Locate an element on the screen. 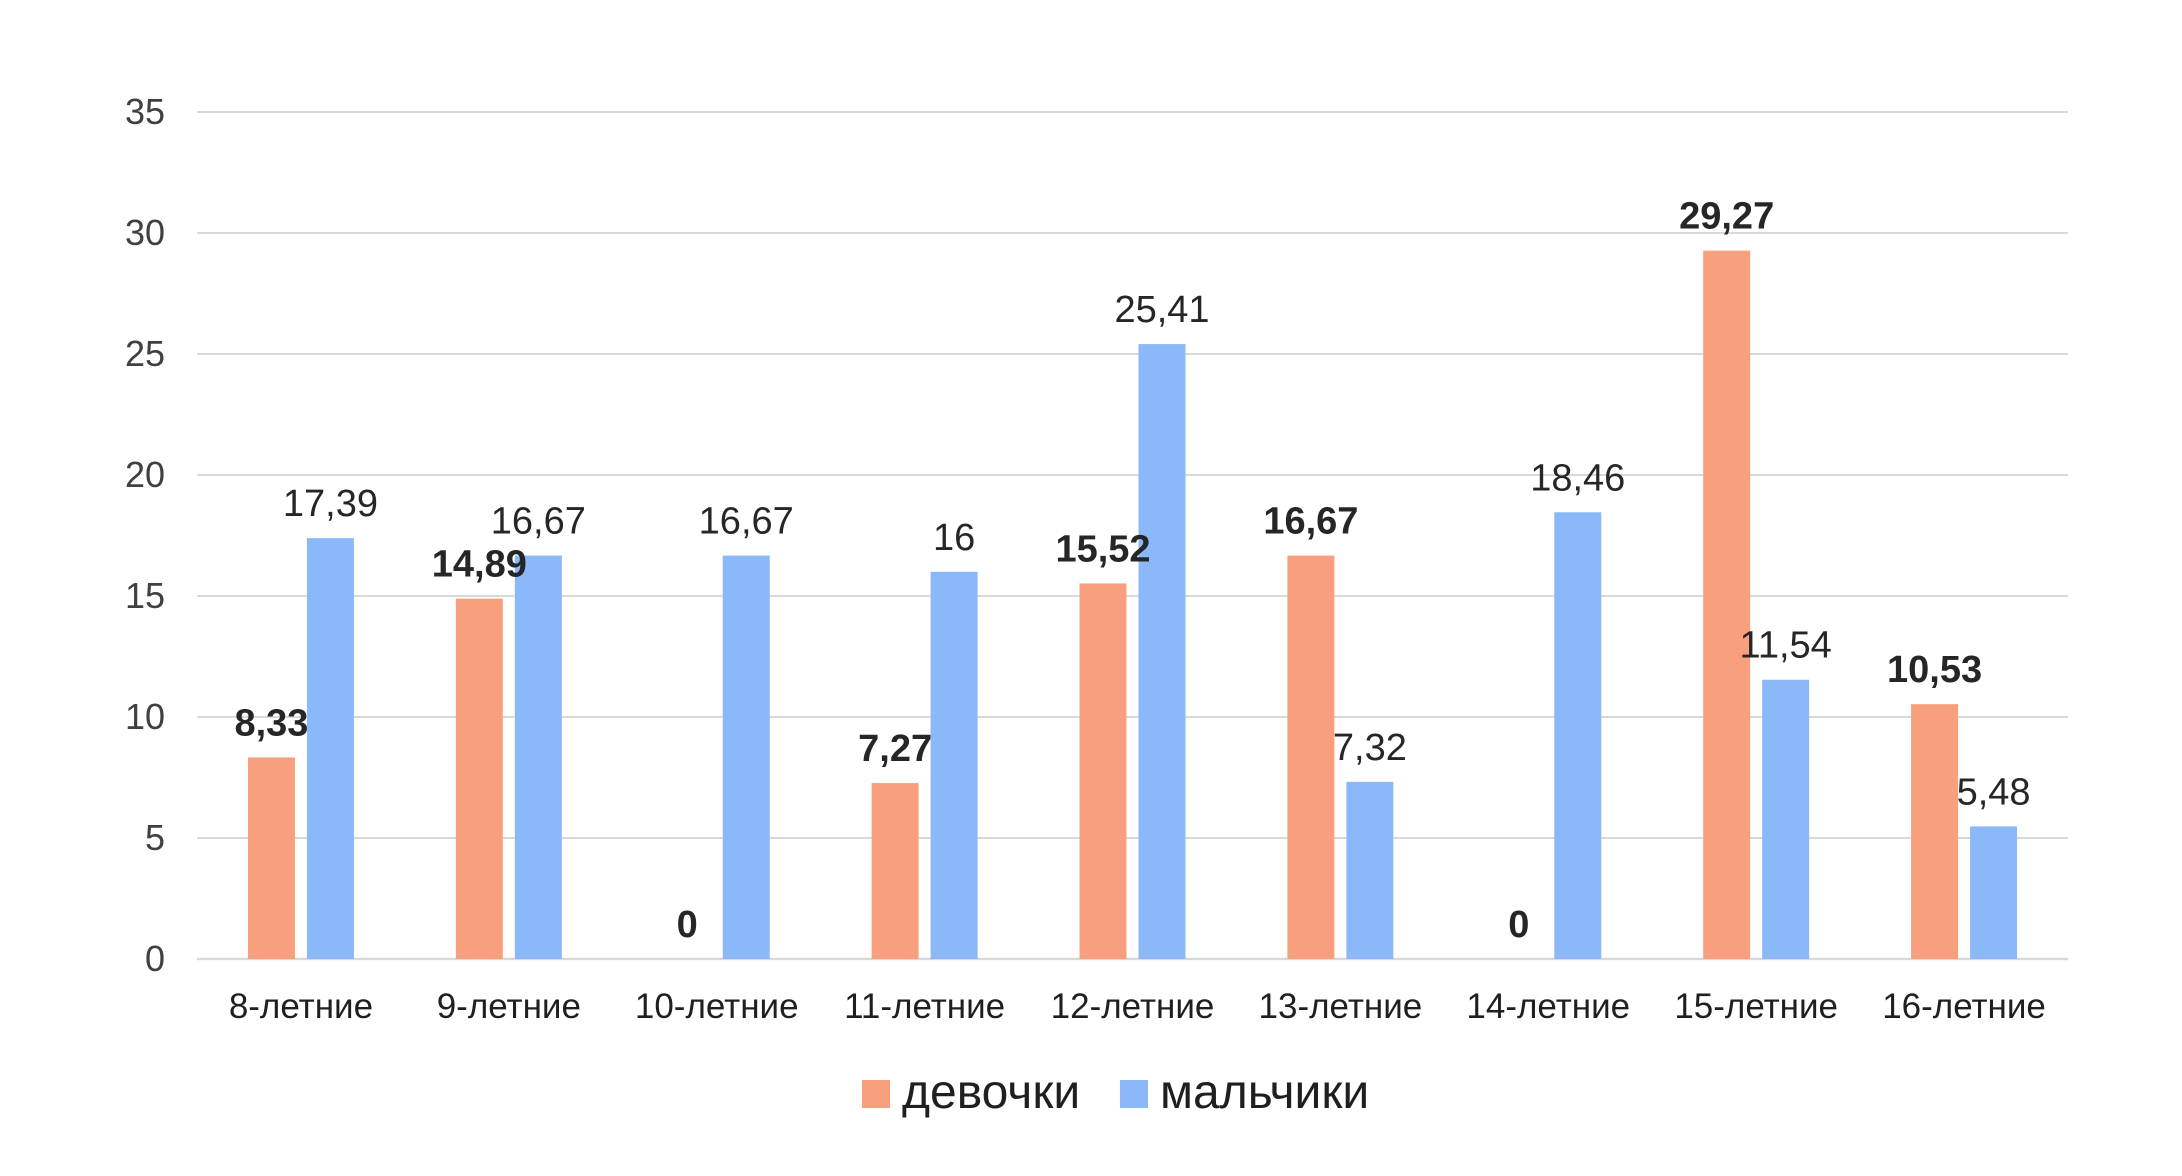 The height and width of the screenshot is (1176, 2182). data-label: 17,39 is located at coordinates (330, 504).